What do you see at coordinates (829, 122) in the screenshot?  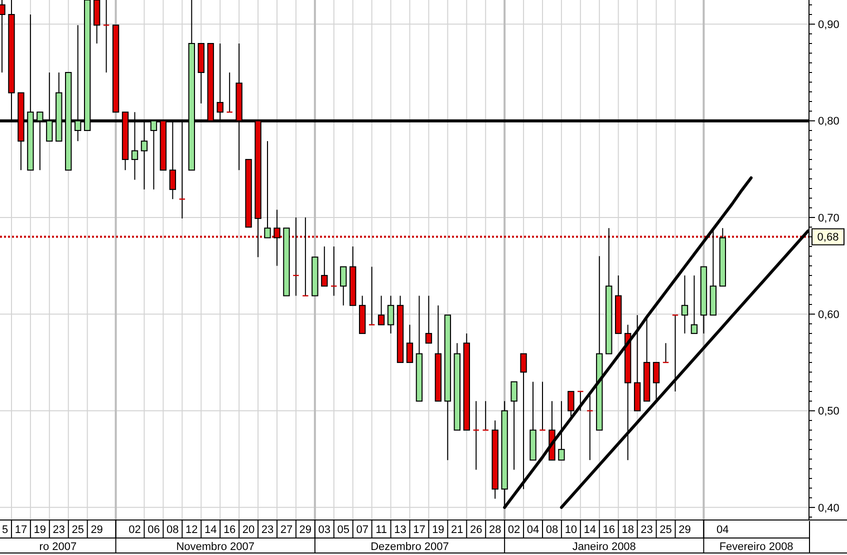 I see `y-tick-label: 0,80` at bounding box center [829, 122].